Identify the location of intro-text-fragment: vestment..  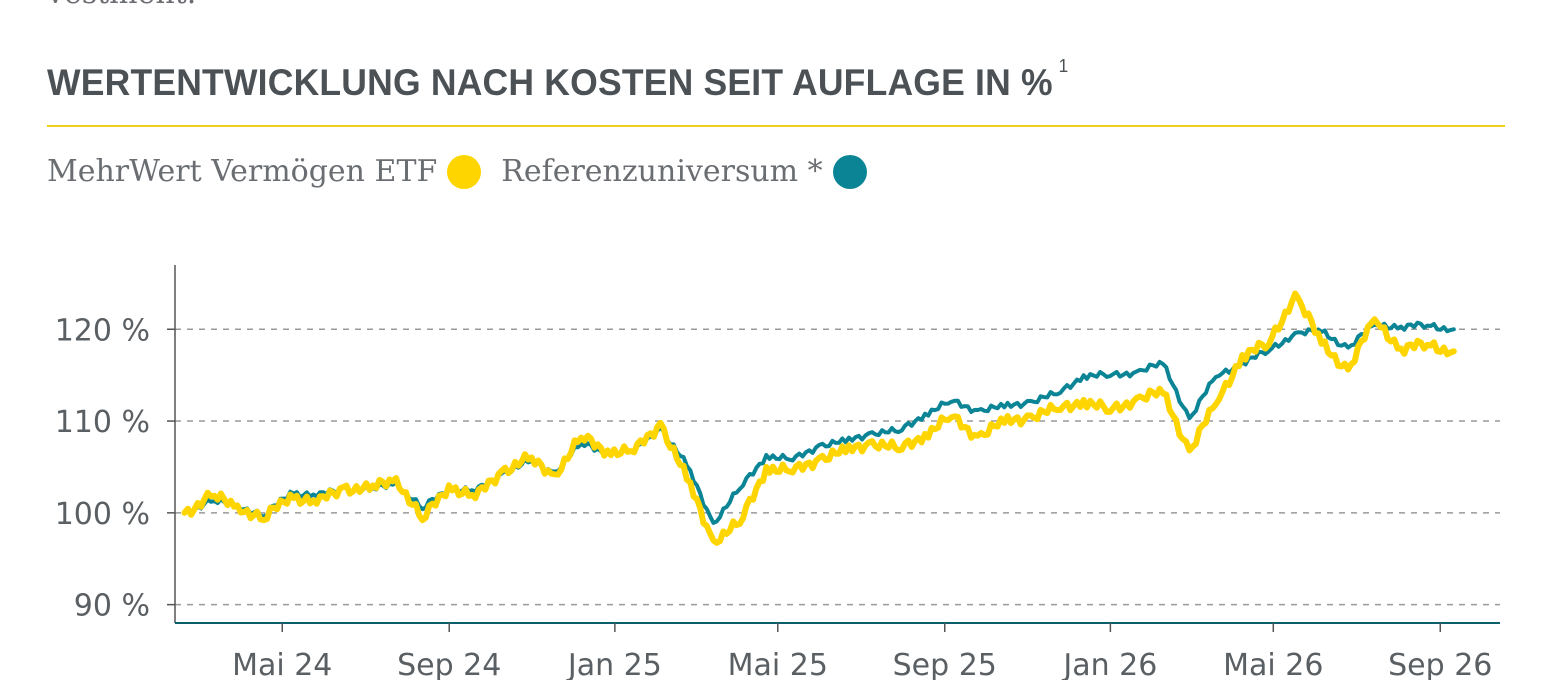
(121, 5).